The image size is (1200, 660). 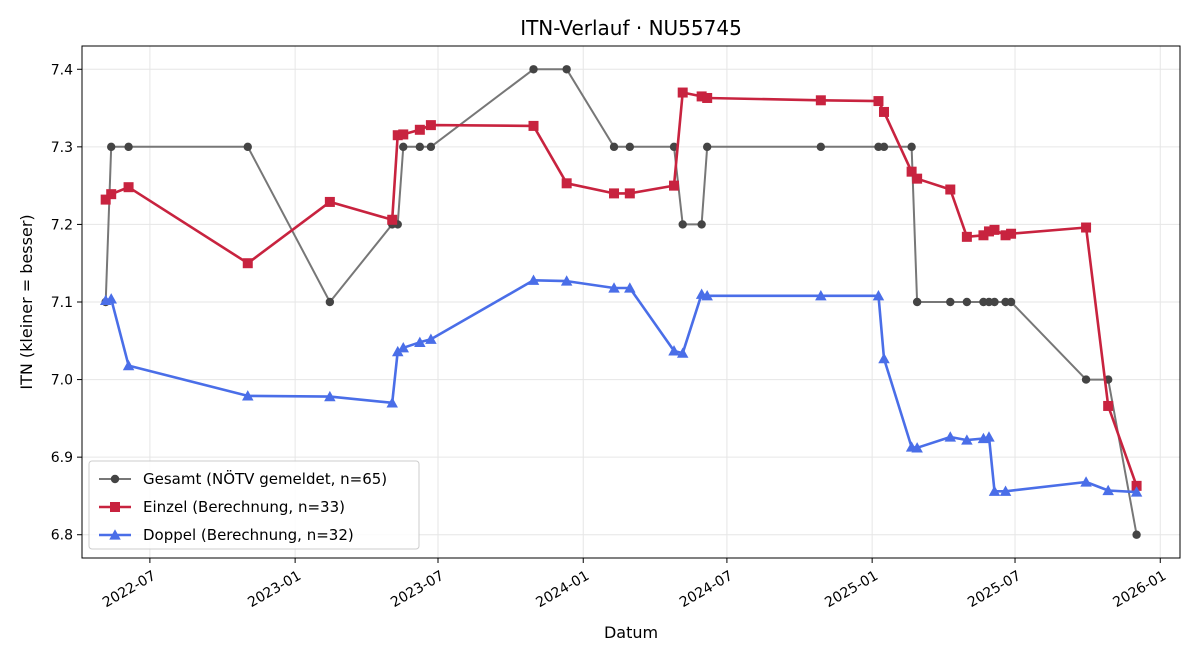 I want to click on y-tick-label: 7.4, so click(x=62, y=70).